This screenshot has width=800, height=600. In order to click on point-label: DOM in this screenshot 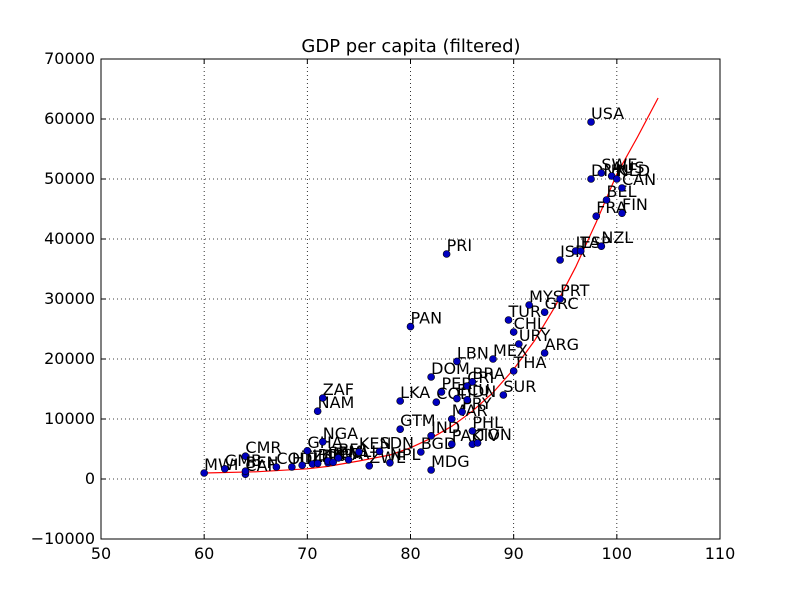, I will do `click(450, 368)`.